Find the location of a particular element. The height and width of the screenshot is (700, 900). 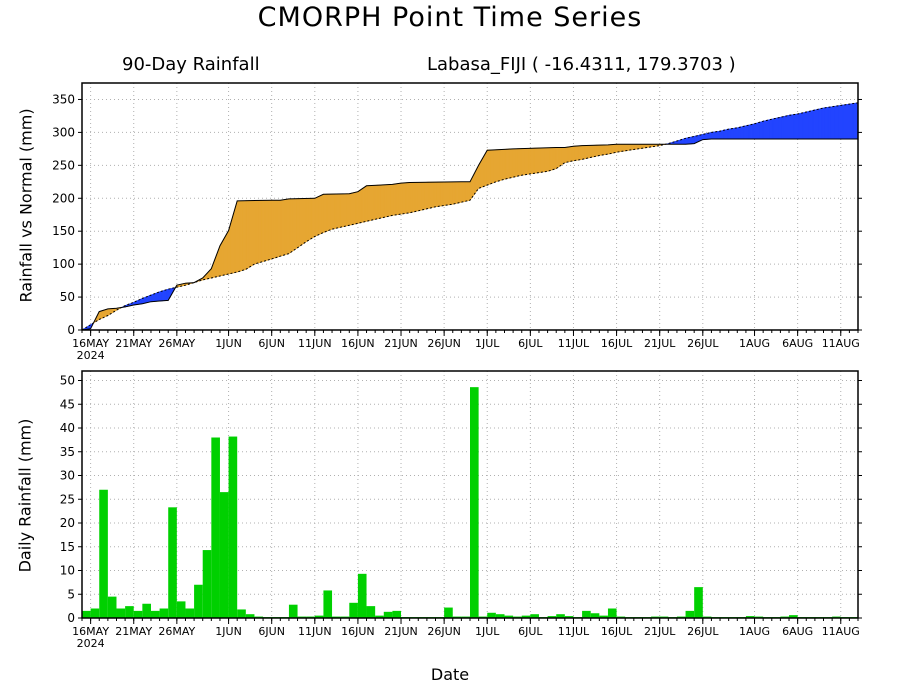

x-axis-label: Date is located at coordinates (450, 674).